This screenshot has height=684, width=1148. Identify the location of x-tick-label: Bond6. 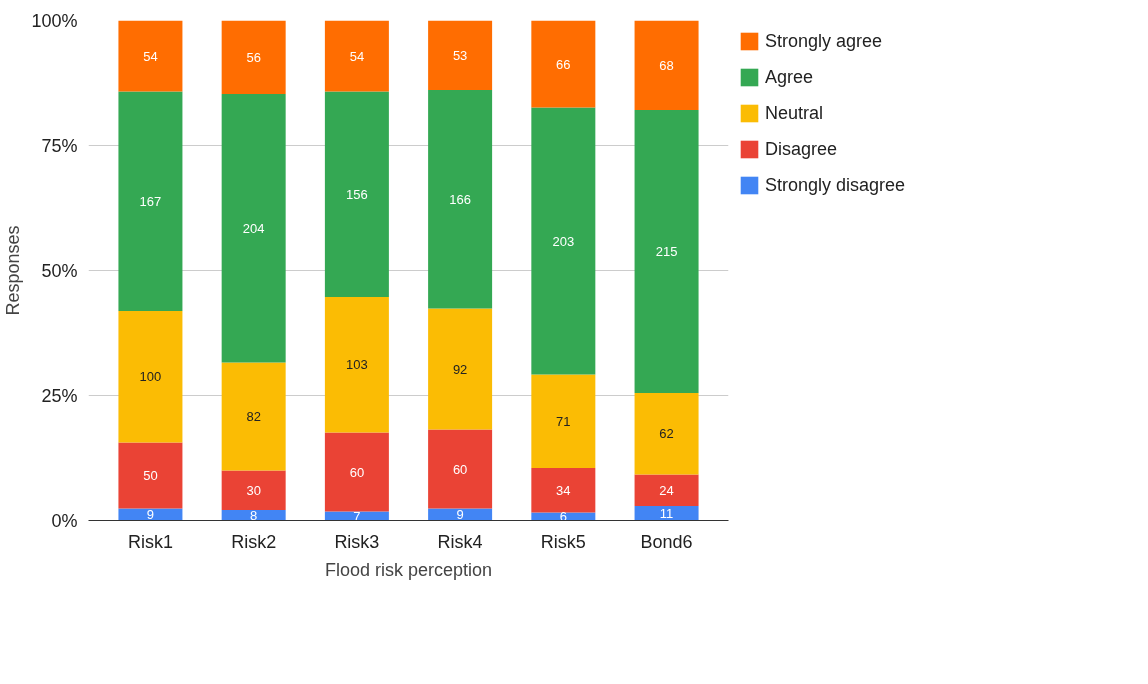
(666, 541).